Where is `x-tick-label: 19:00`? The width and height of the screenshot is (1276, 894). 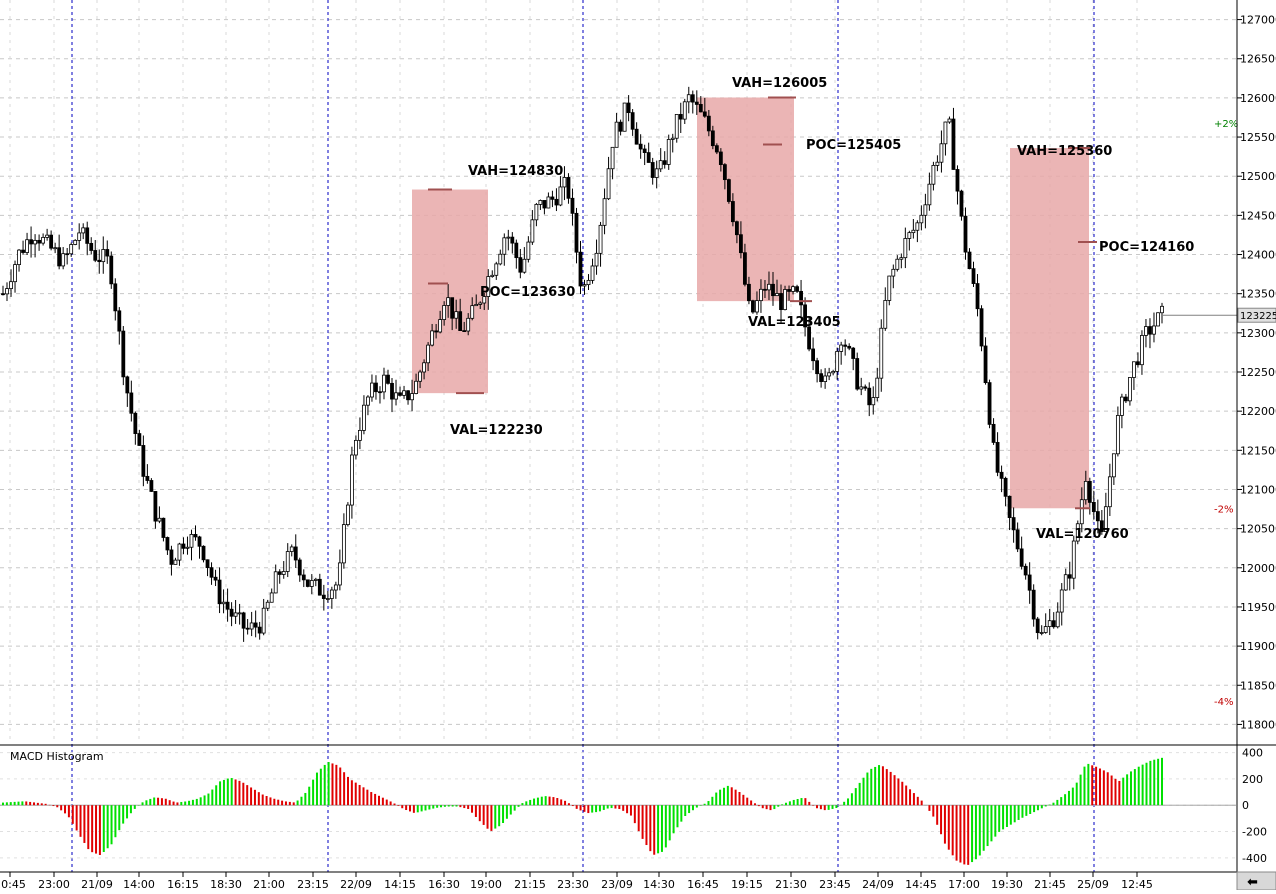 x-tick-label: 19:00 is located at coordinates (486, 884).